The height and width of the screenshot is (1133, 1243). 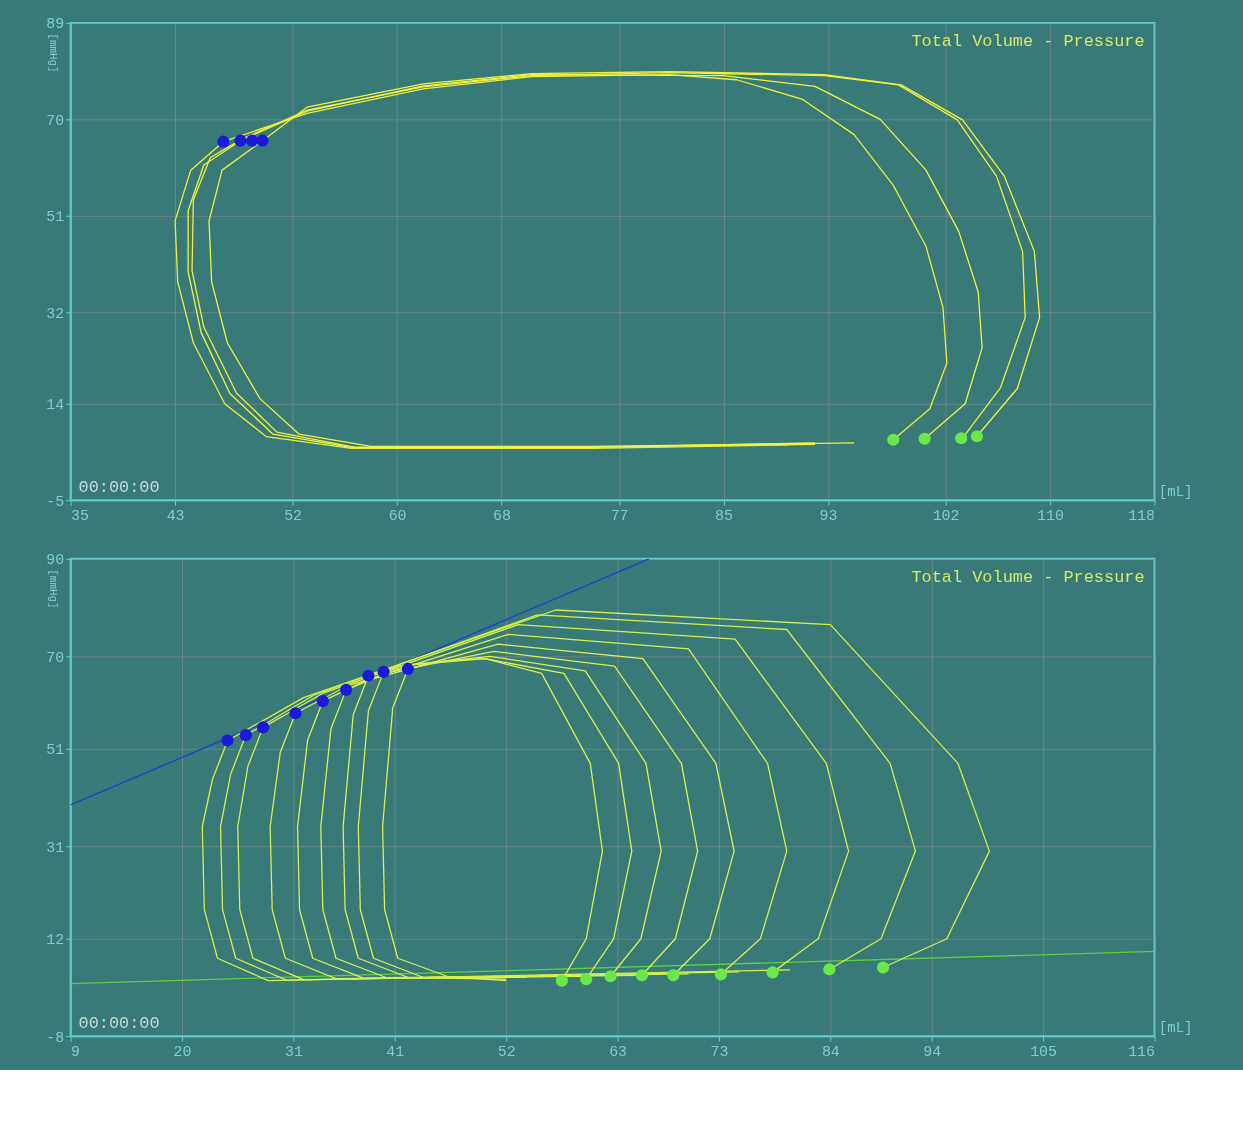 I want to click on x-tick-label: 102, so click(x=946, y=515).